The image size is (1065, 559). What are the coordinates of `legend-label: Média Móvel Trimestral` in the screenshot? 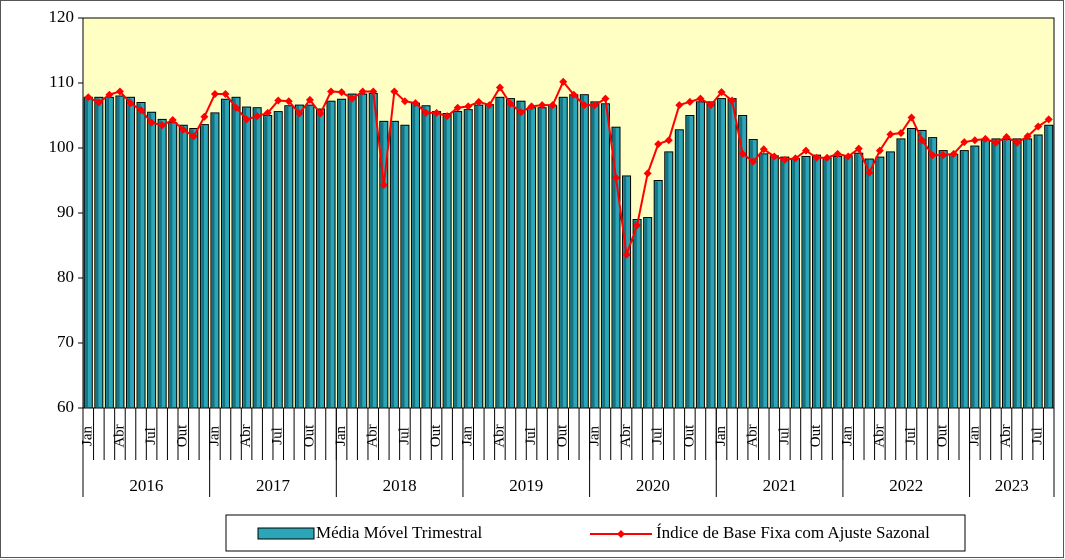 It's located at (399, 532).